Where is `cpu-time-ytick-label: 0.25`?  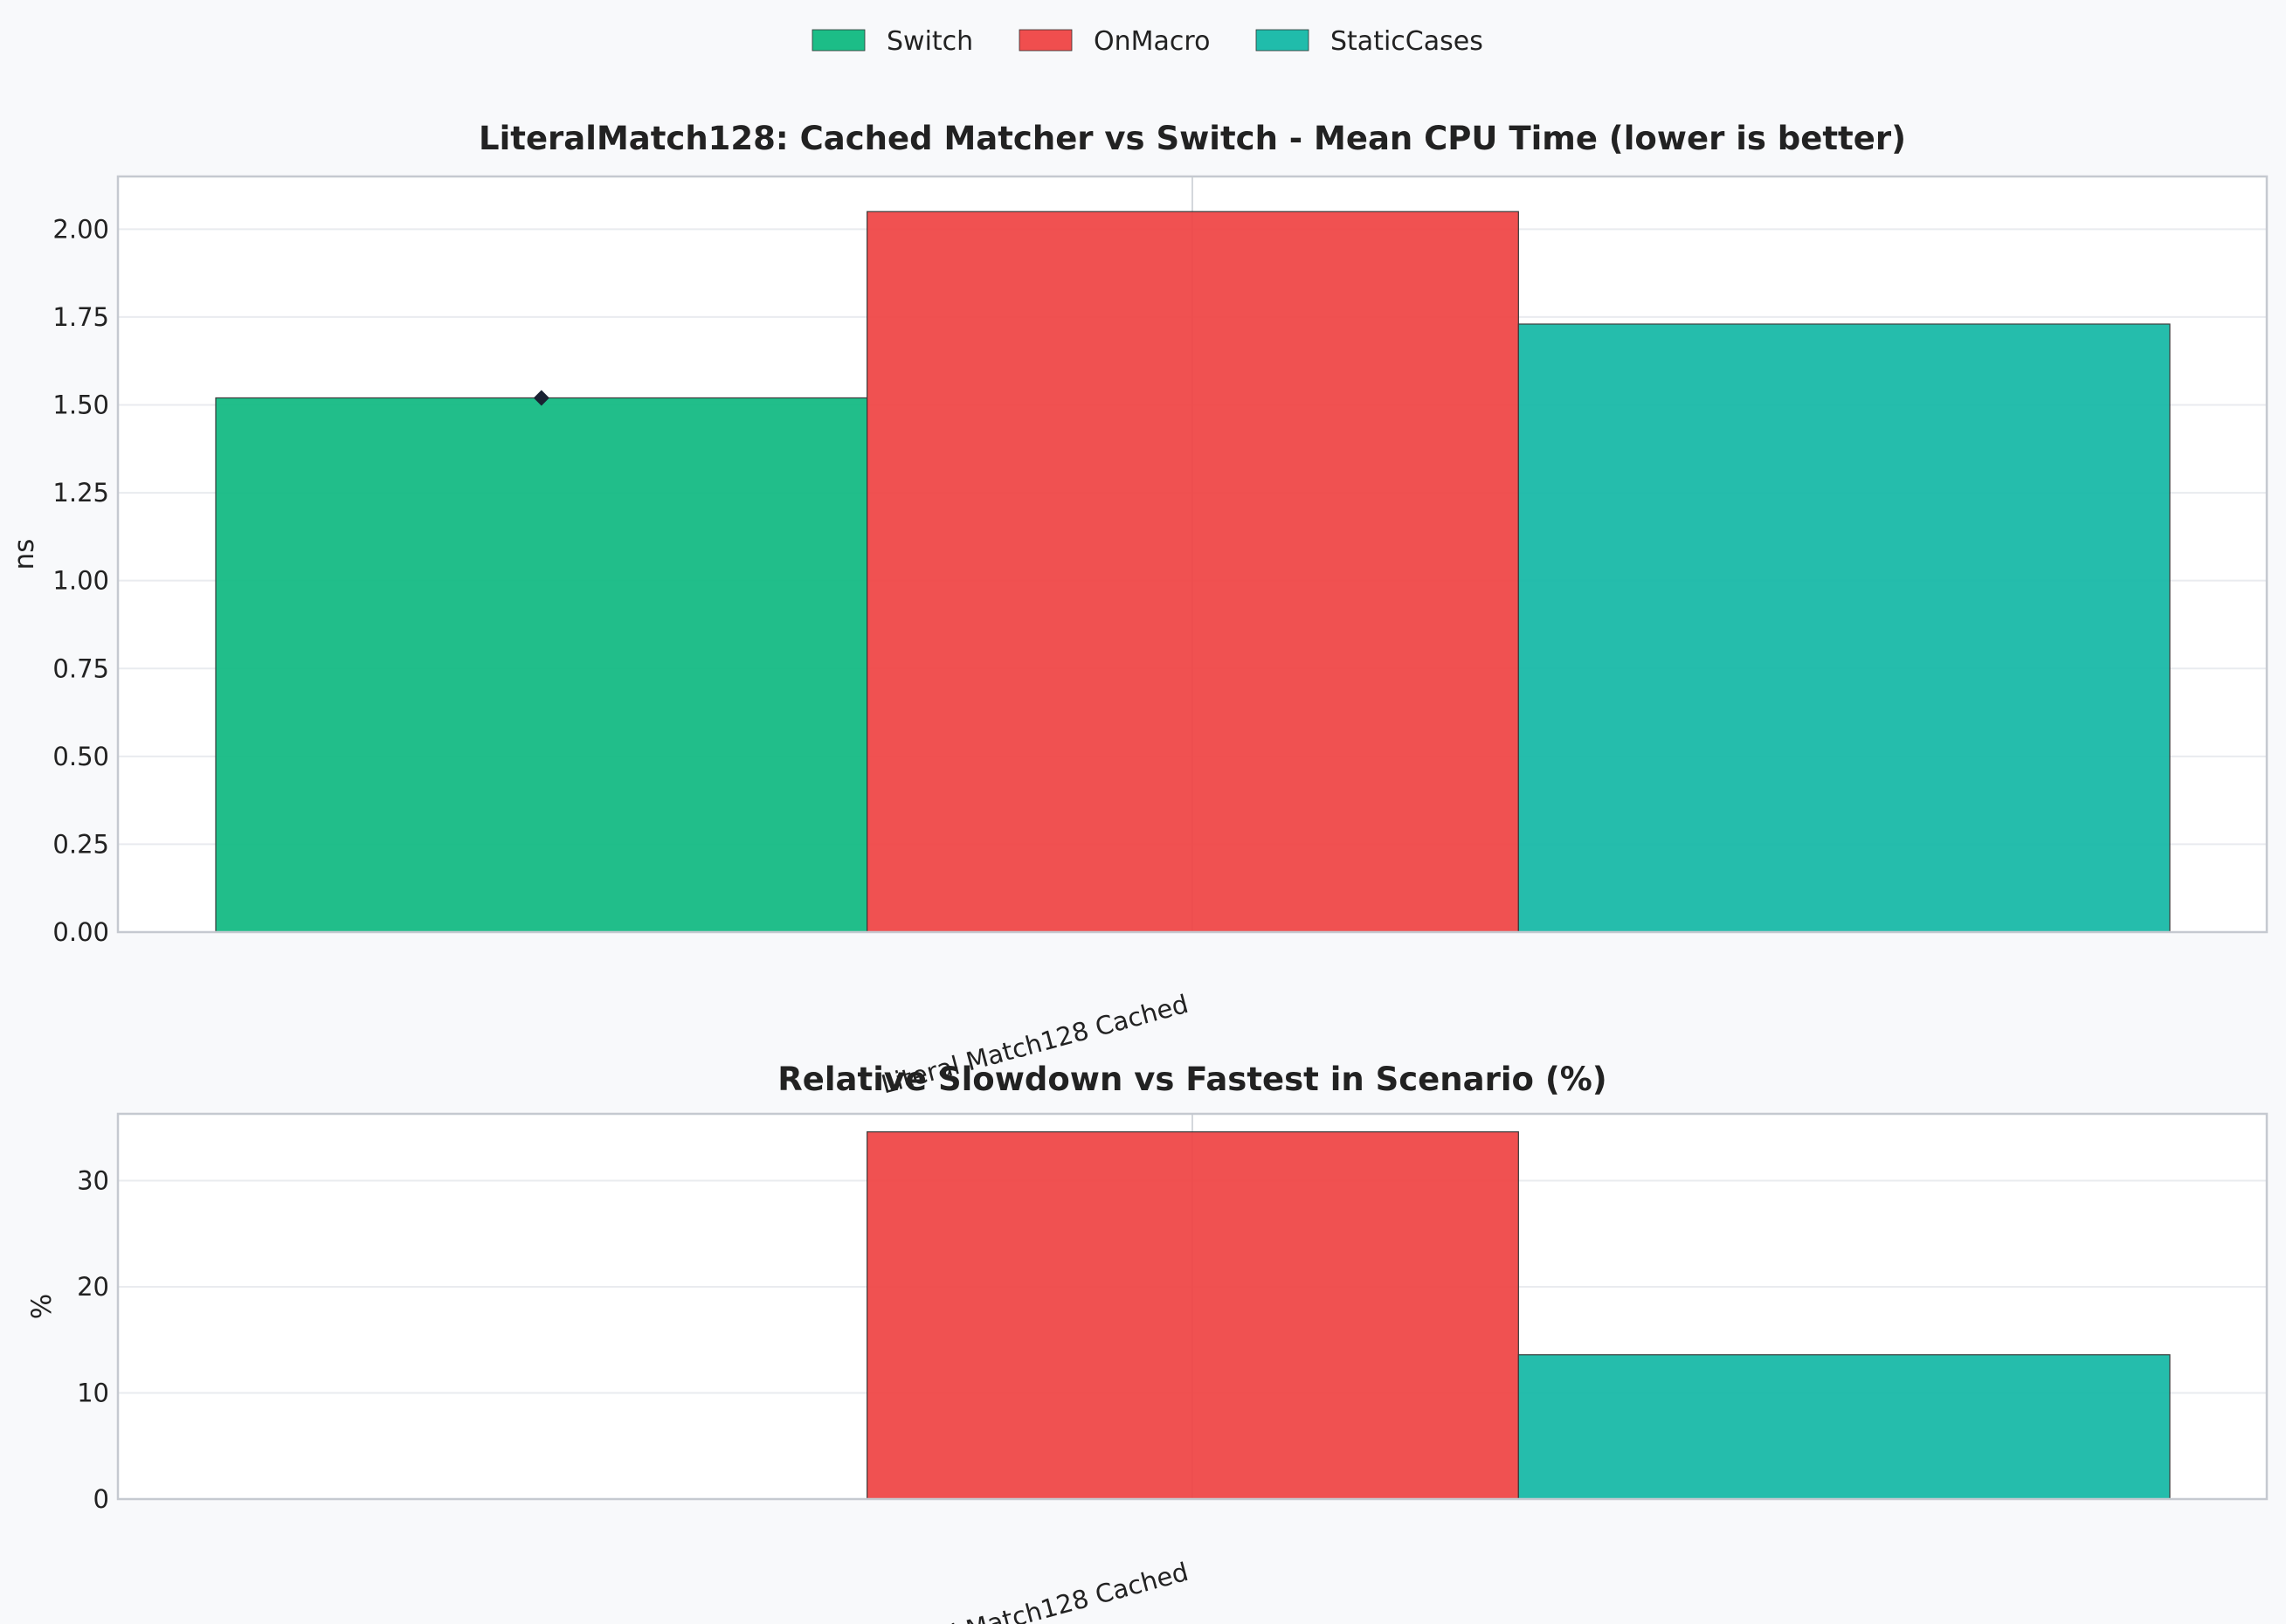 cpu-time-ytick-label: 0.25 is located at coordinates (80, 844).